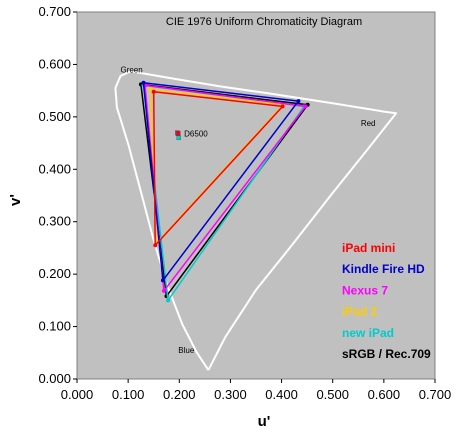 The width and height of the screenshot is (469, 433). Describe the element at coordinates (383, 269) in the screenshot. I see `legend-item-kindle-fire-hd: Kindle Fire HD` at that location.